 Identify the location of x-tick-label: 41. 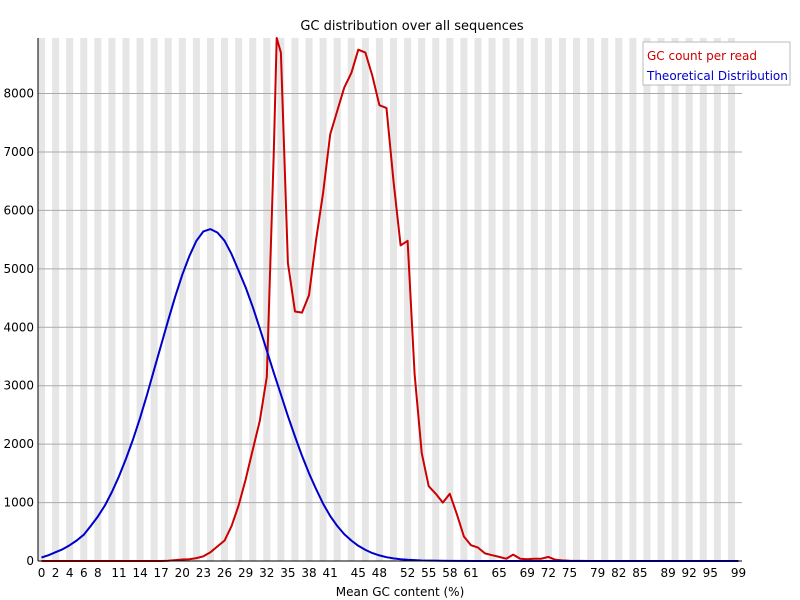
(330, 573).